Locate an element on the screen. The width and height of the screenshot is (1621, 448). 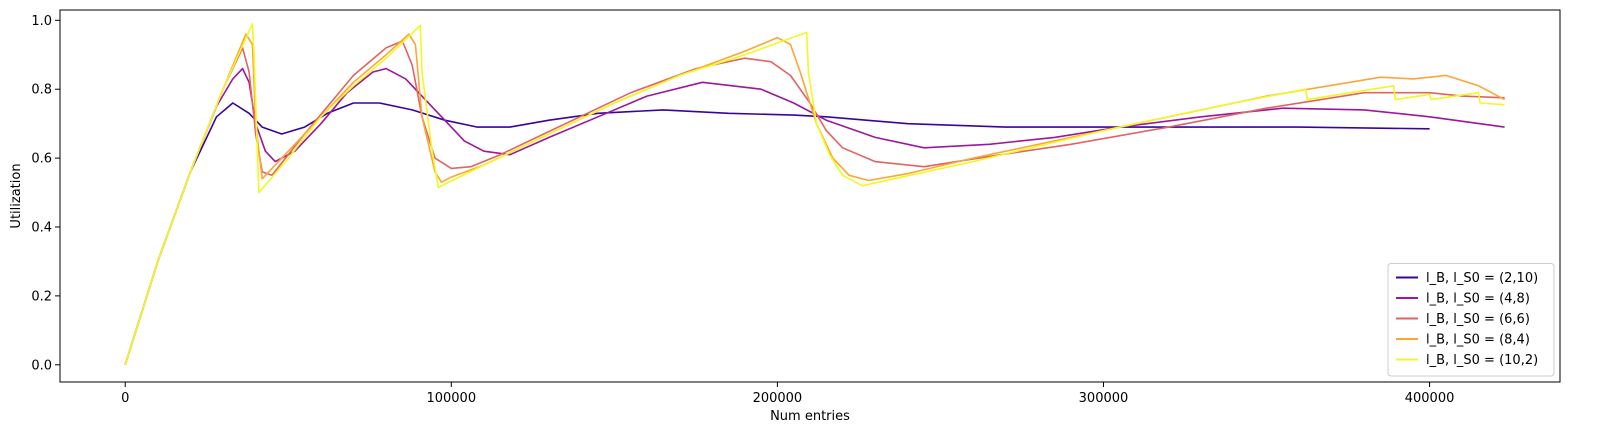
legend-label: l_B, l_S0 = (8,4) is located at coordinates (1478, 340).